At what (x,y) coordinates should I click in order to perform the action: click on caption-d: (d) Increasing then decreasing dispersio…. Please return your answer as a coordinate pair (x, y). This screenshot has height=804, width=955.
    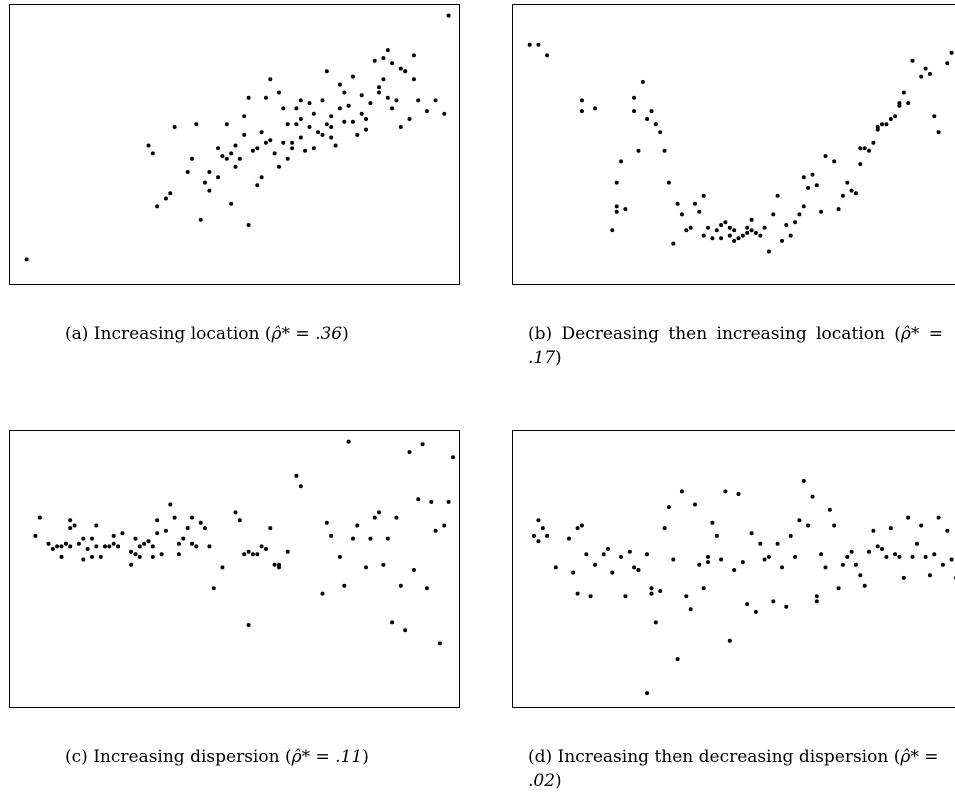
    Looking at the image, I should click on (733, 769).